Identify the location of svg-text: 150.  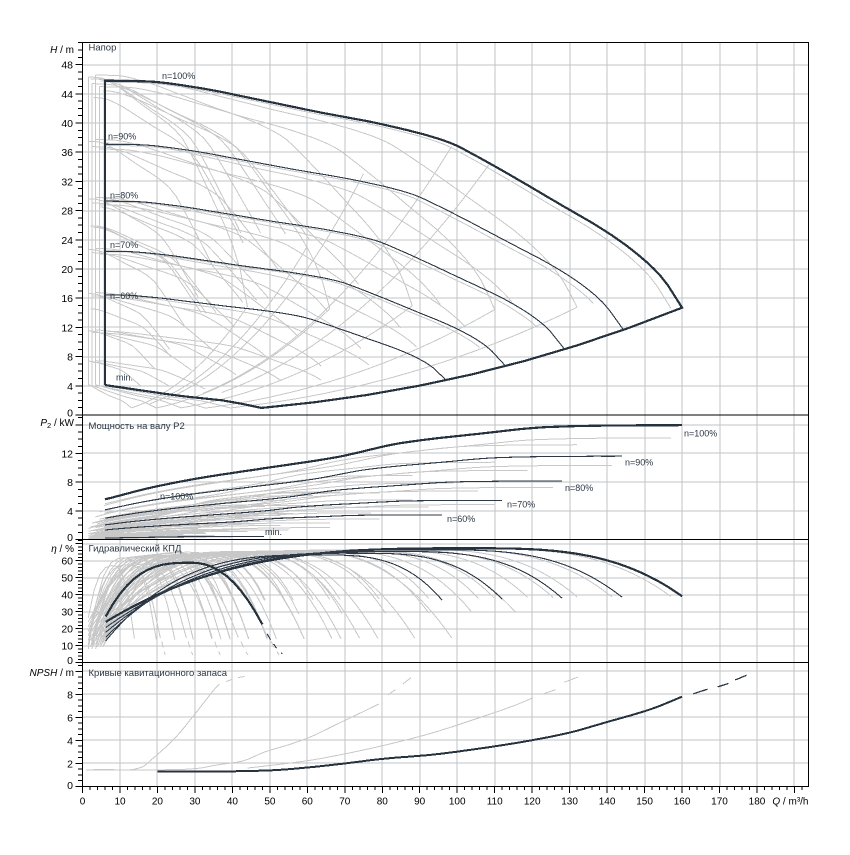
(644, 802).